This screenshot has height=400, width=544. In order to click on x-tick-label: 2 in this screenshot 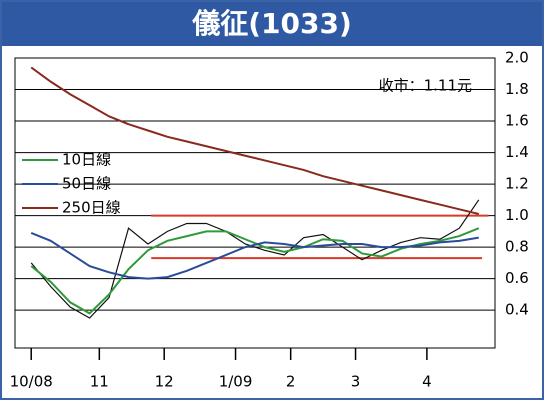, I will do `click(291, 382)`.